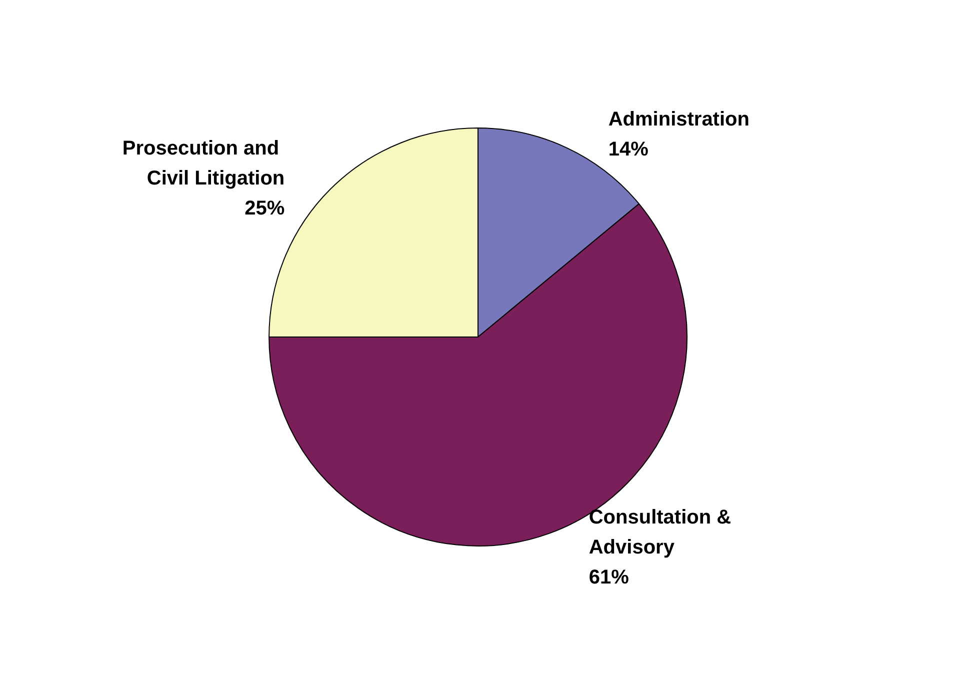 This screenshot has height=674, width=956. Describe the element at coordinates (264, 209) in the screenshot. I see `data-label: 25%` at that location.